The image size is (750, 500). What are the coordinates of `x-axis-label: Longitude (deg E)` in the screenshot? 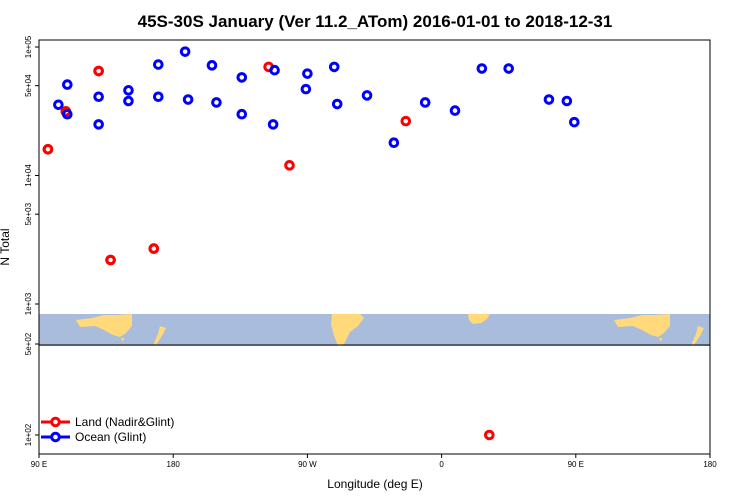 It's located at (374, 484).